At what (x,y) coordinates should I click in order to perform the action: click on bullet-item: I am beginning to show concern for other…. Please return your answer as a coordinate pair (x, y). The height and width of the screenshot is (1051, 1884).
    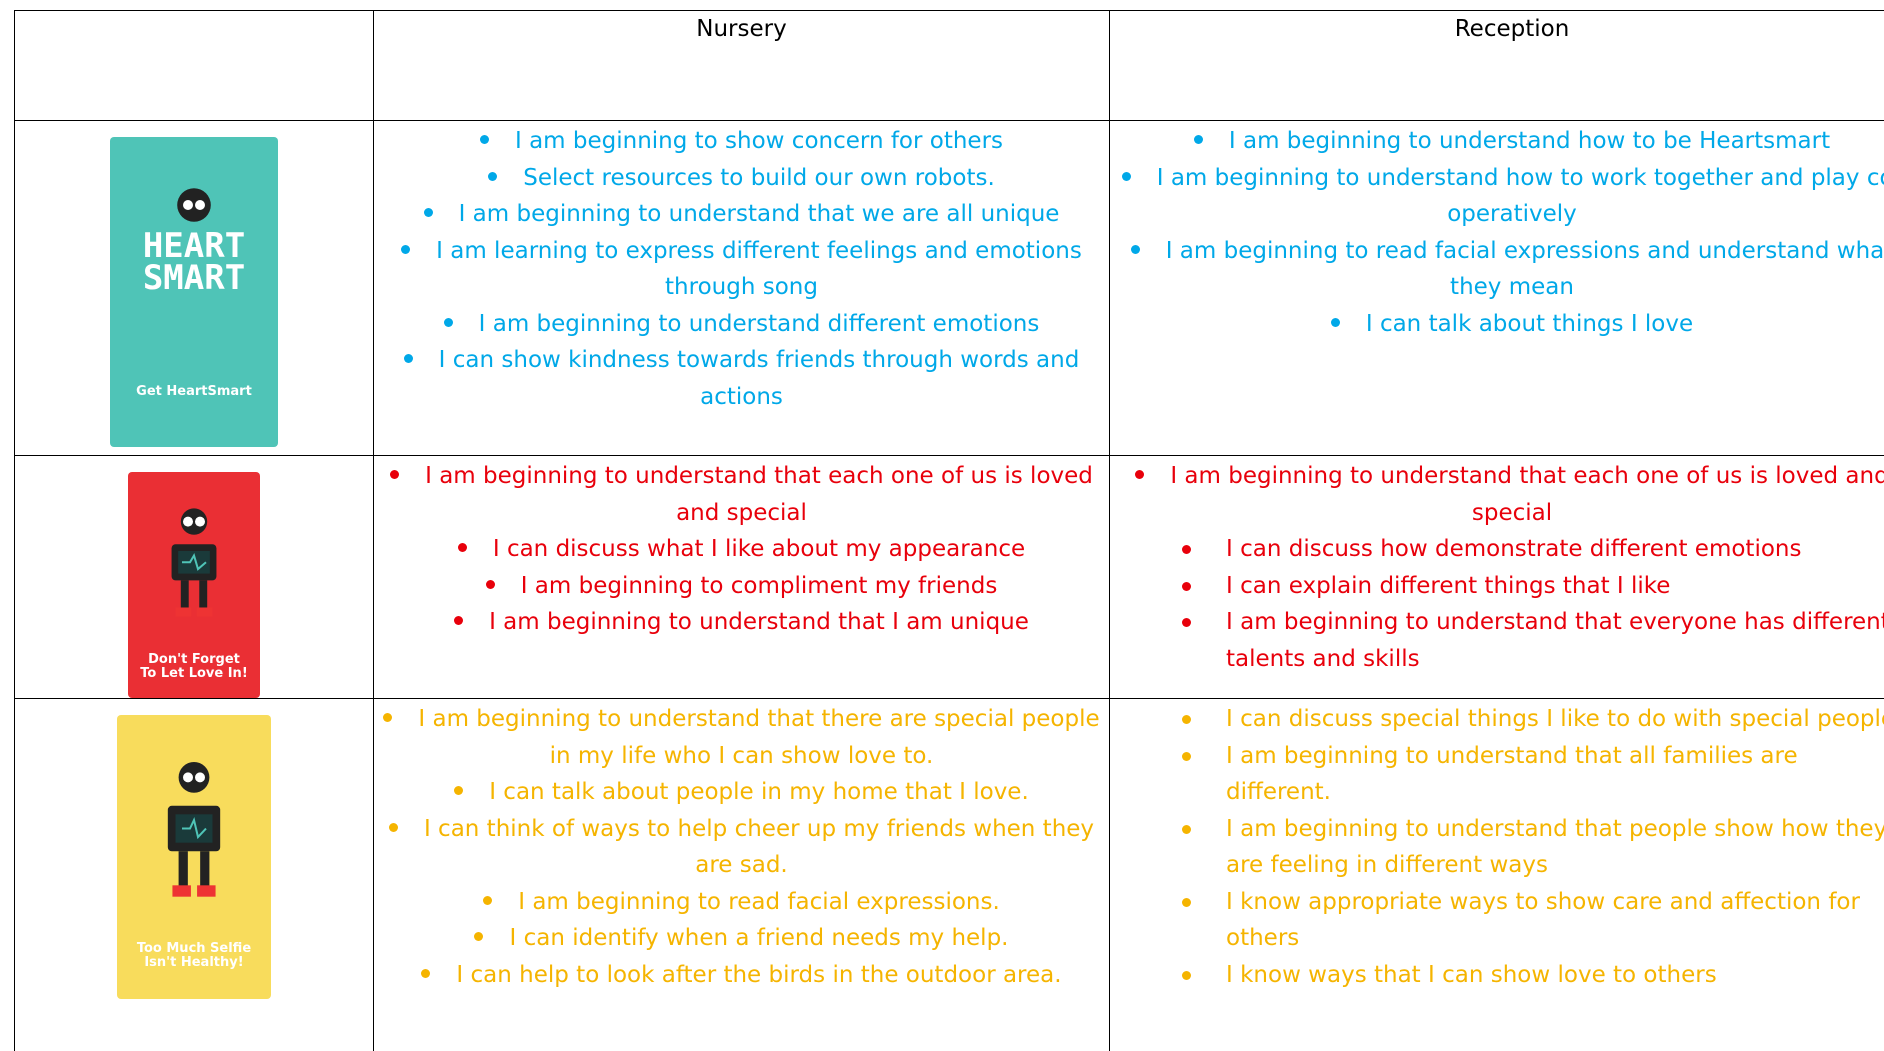
    Looking at the image, I should click on (741, 141).